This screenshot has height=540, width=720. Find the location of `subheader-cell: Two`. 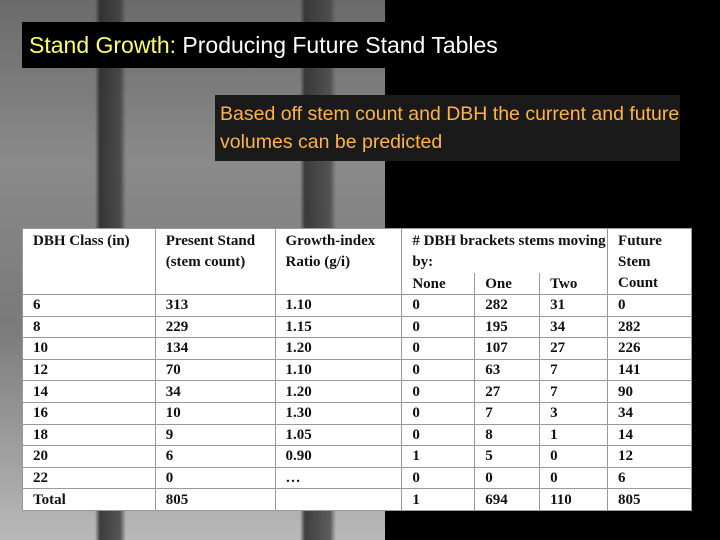

subheader-cell: Two is located at coordinates (574, 284).